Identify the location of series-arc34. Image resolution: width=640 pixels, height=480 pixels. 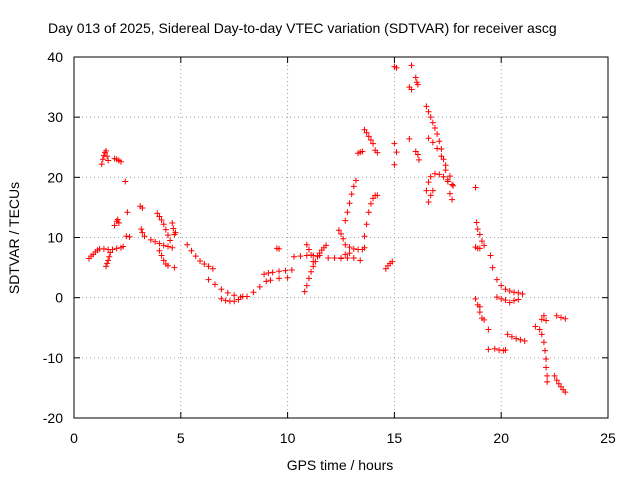
(439, 182).